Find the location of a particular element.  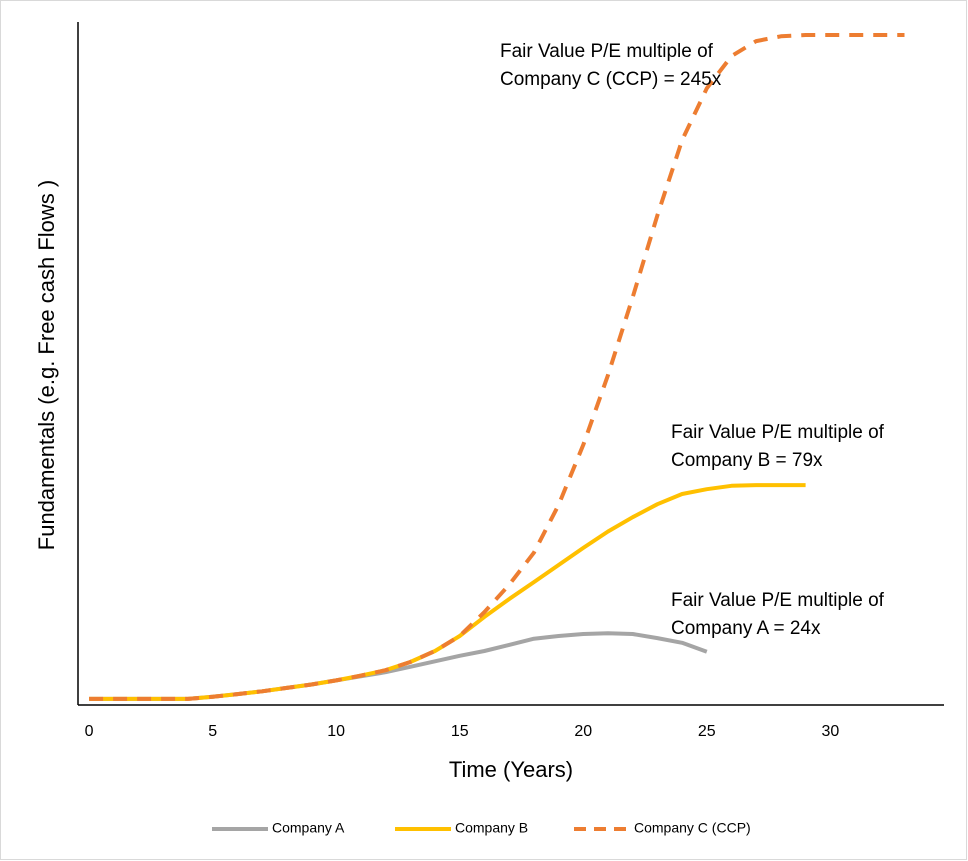

annotation: Company B = 79x is located at coordinates (747, 460).